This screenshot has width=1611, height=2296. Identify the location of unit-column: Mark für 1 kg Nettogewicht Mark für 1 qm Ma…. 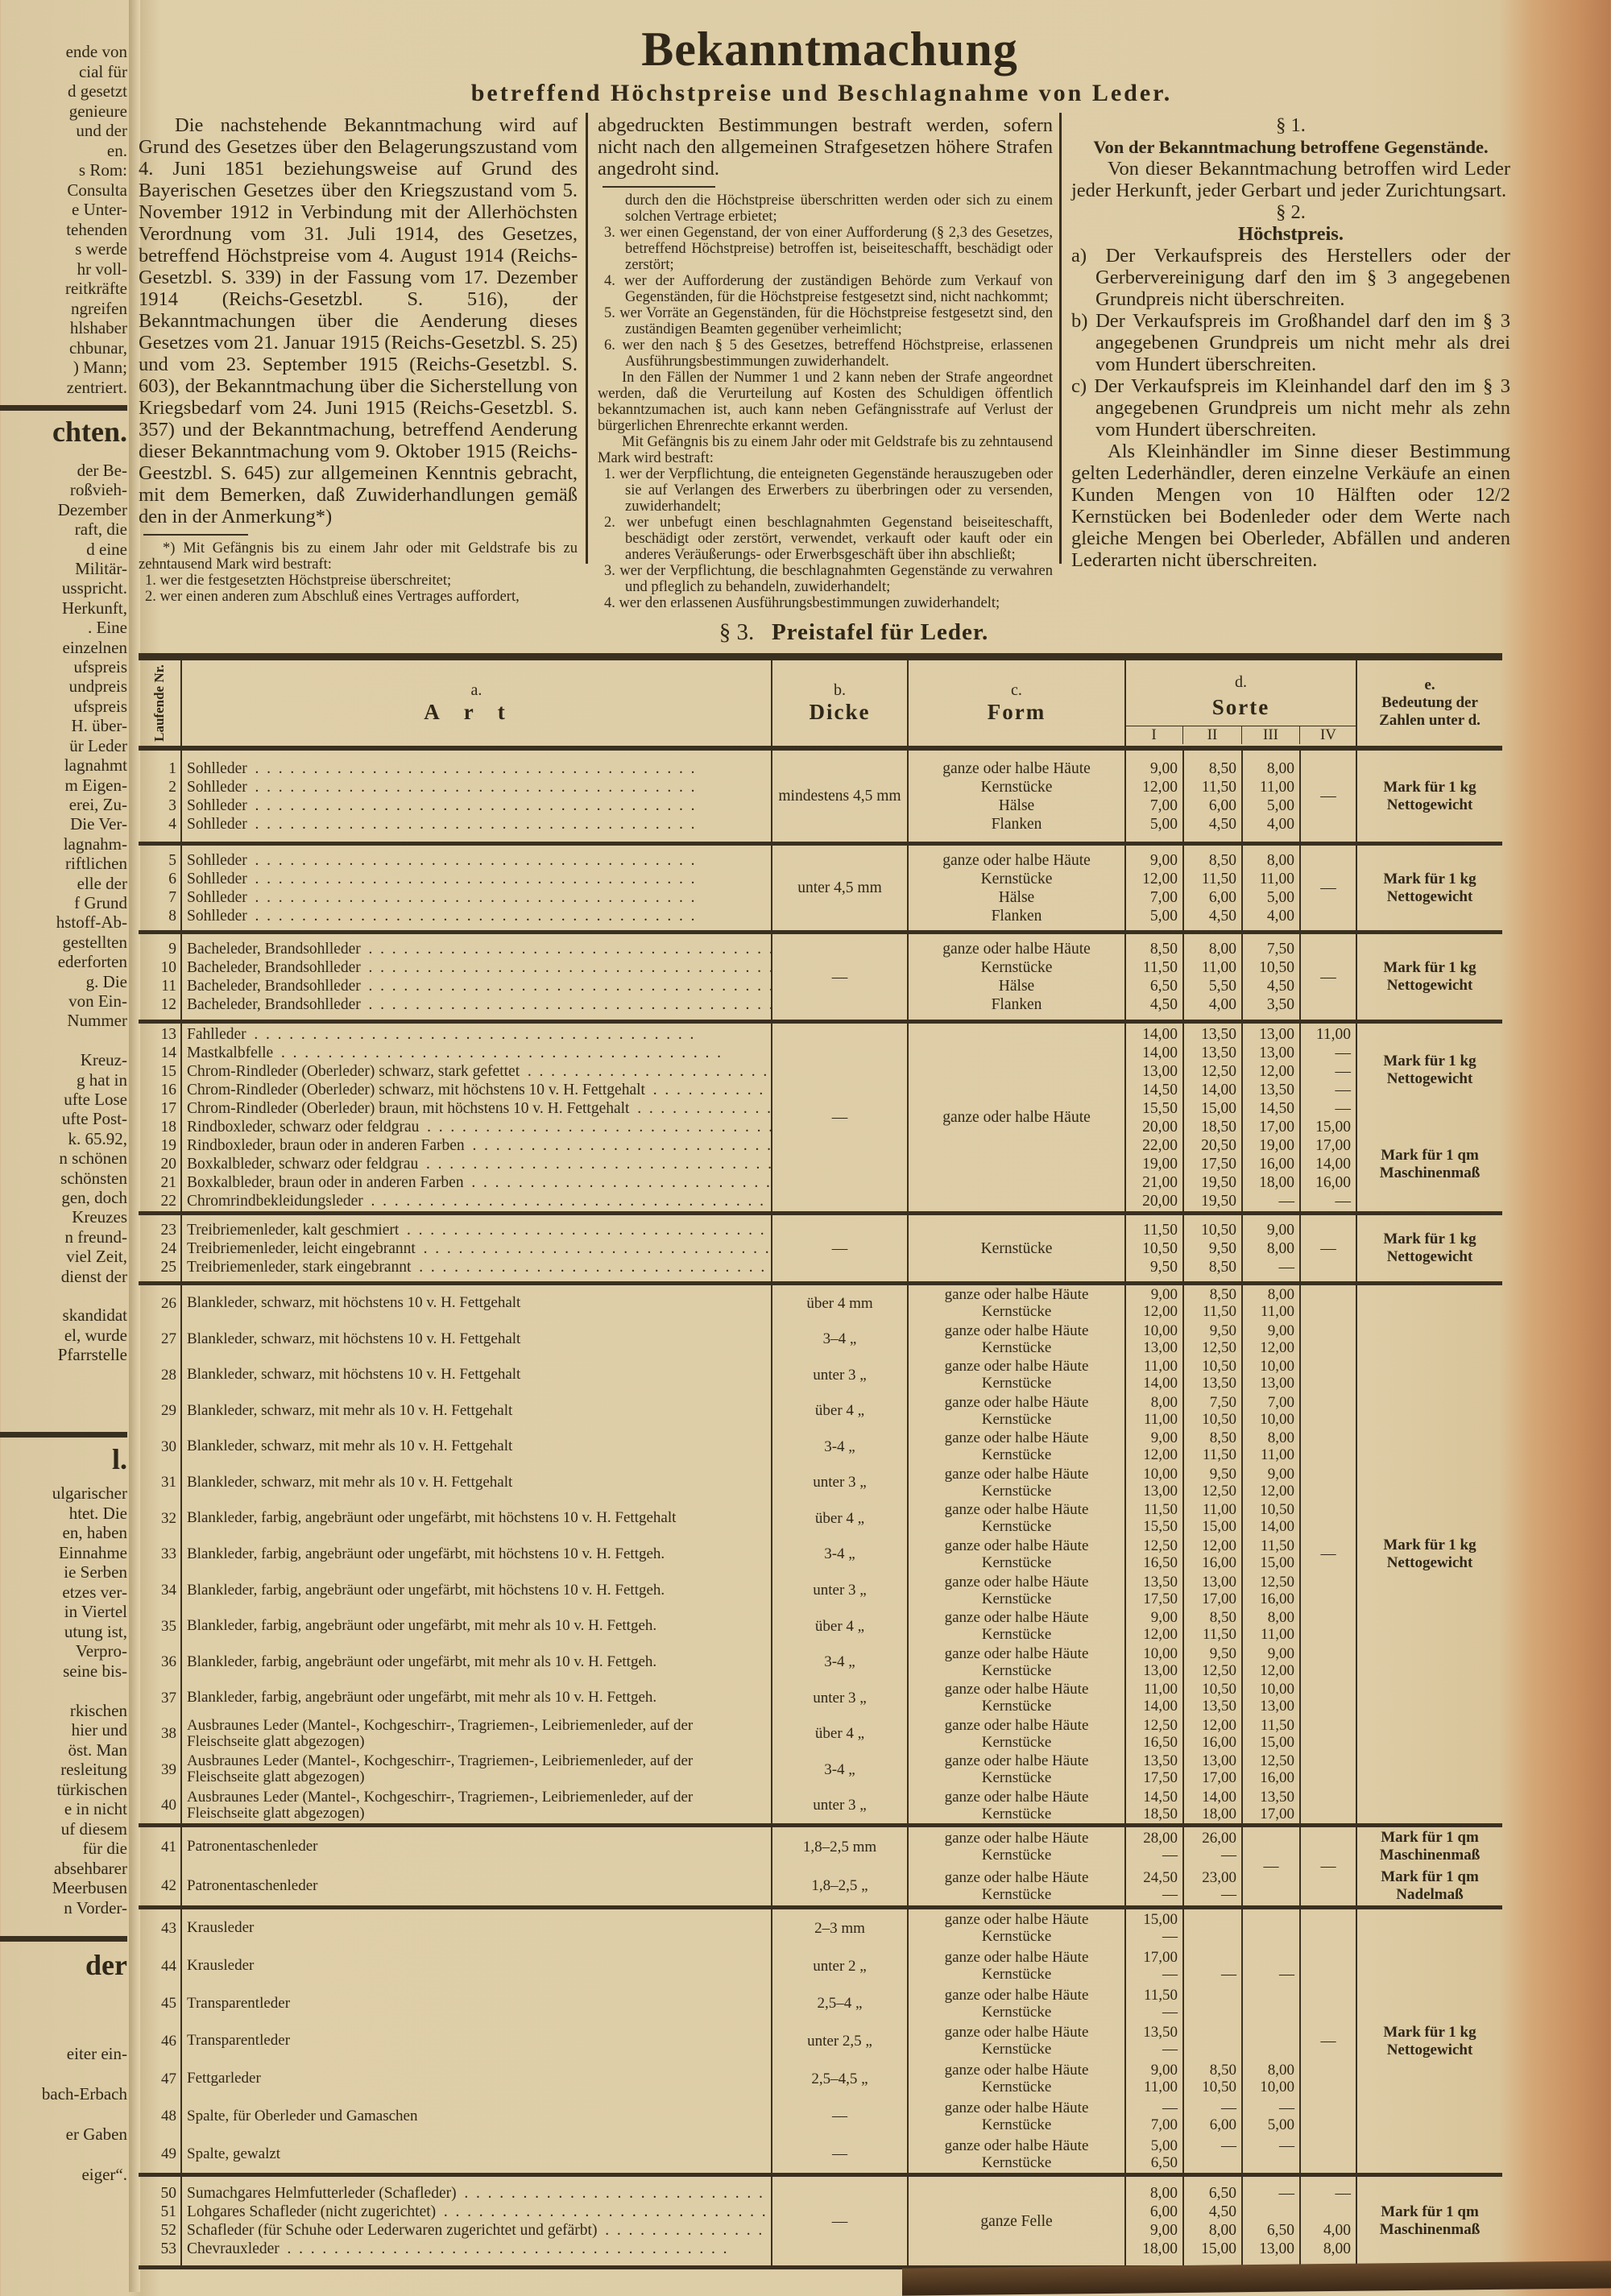
(1429, 1117).